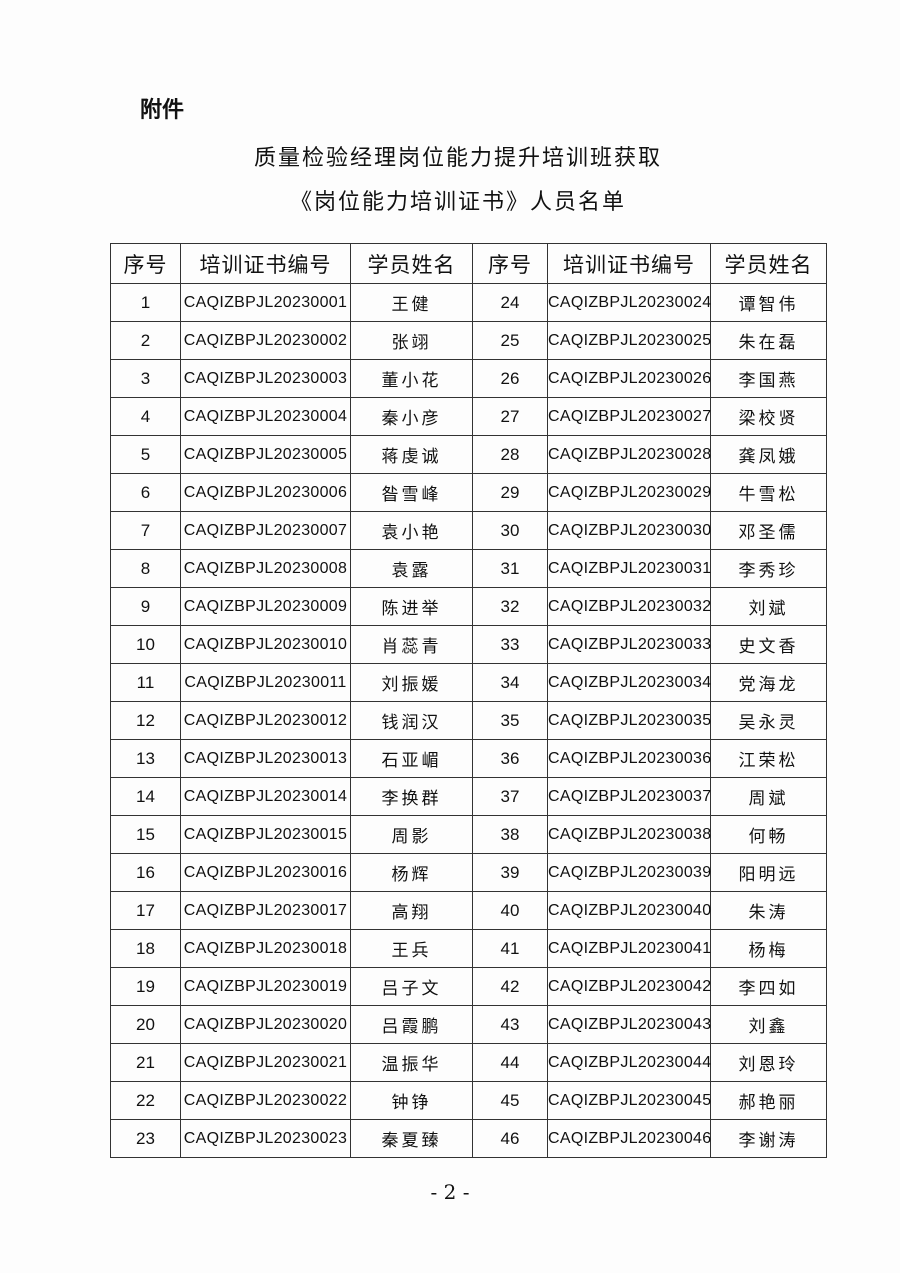  What do you see at coordinates (145, 606) in the screenshot?
I see `seq-cell: 9` at bounding box center [145, 606].